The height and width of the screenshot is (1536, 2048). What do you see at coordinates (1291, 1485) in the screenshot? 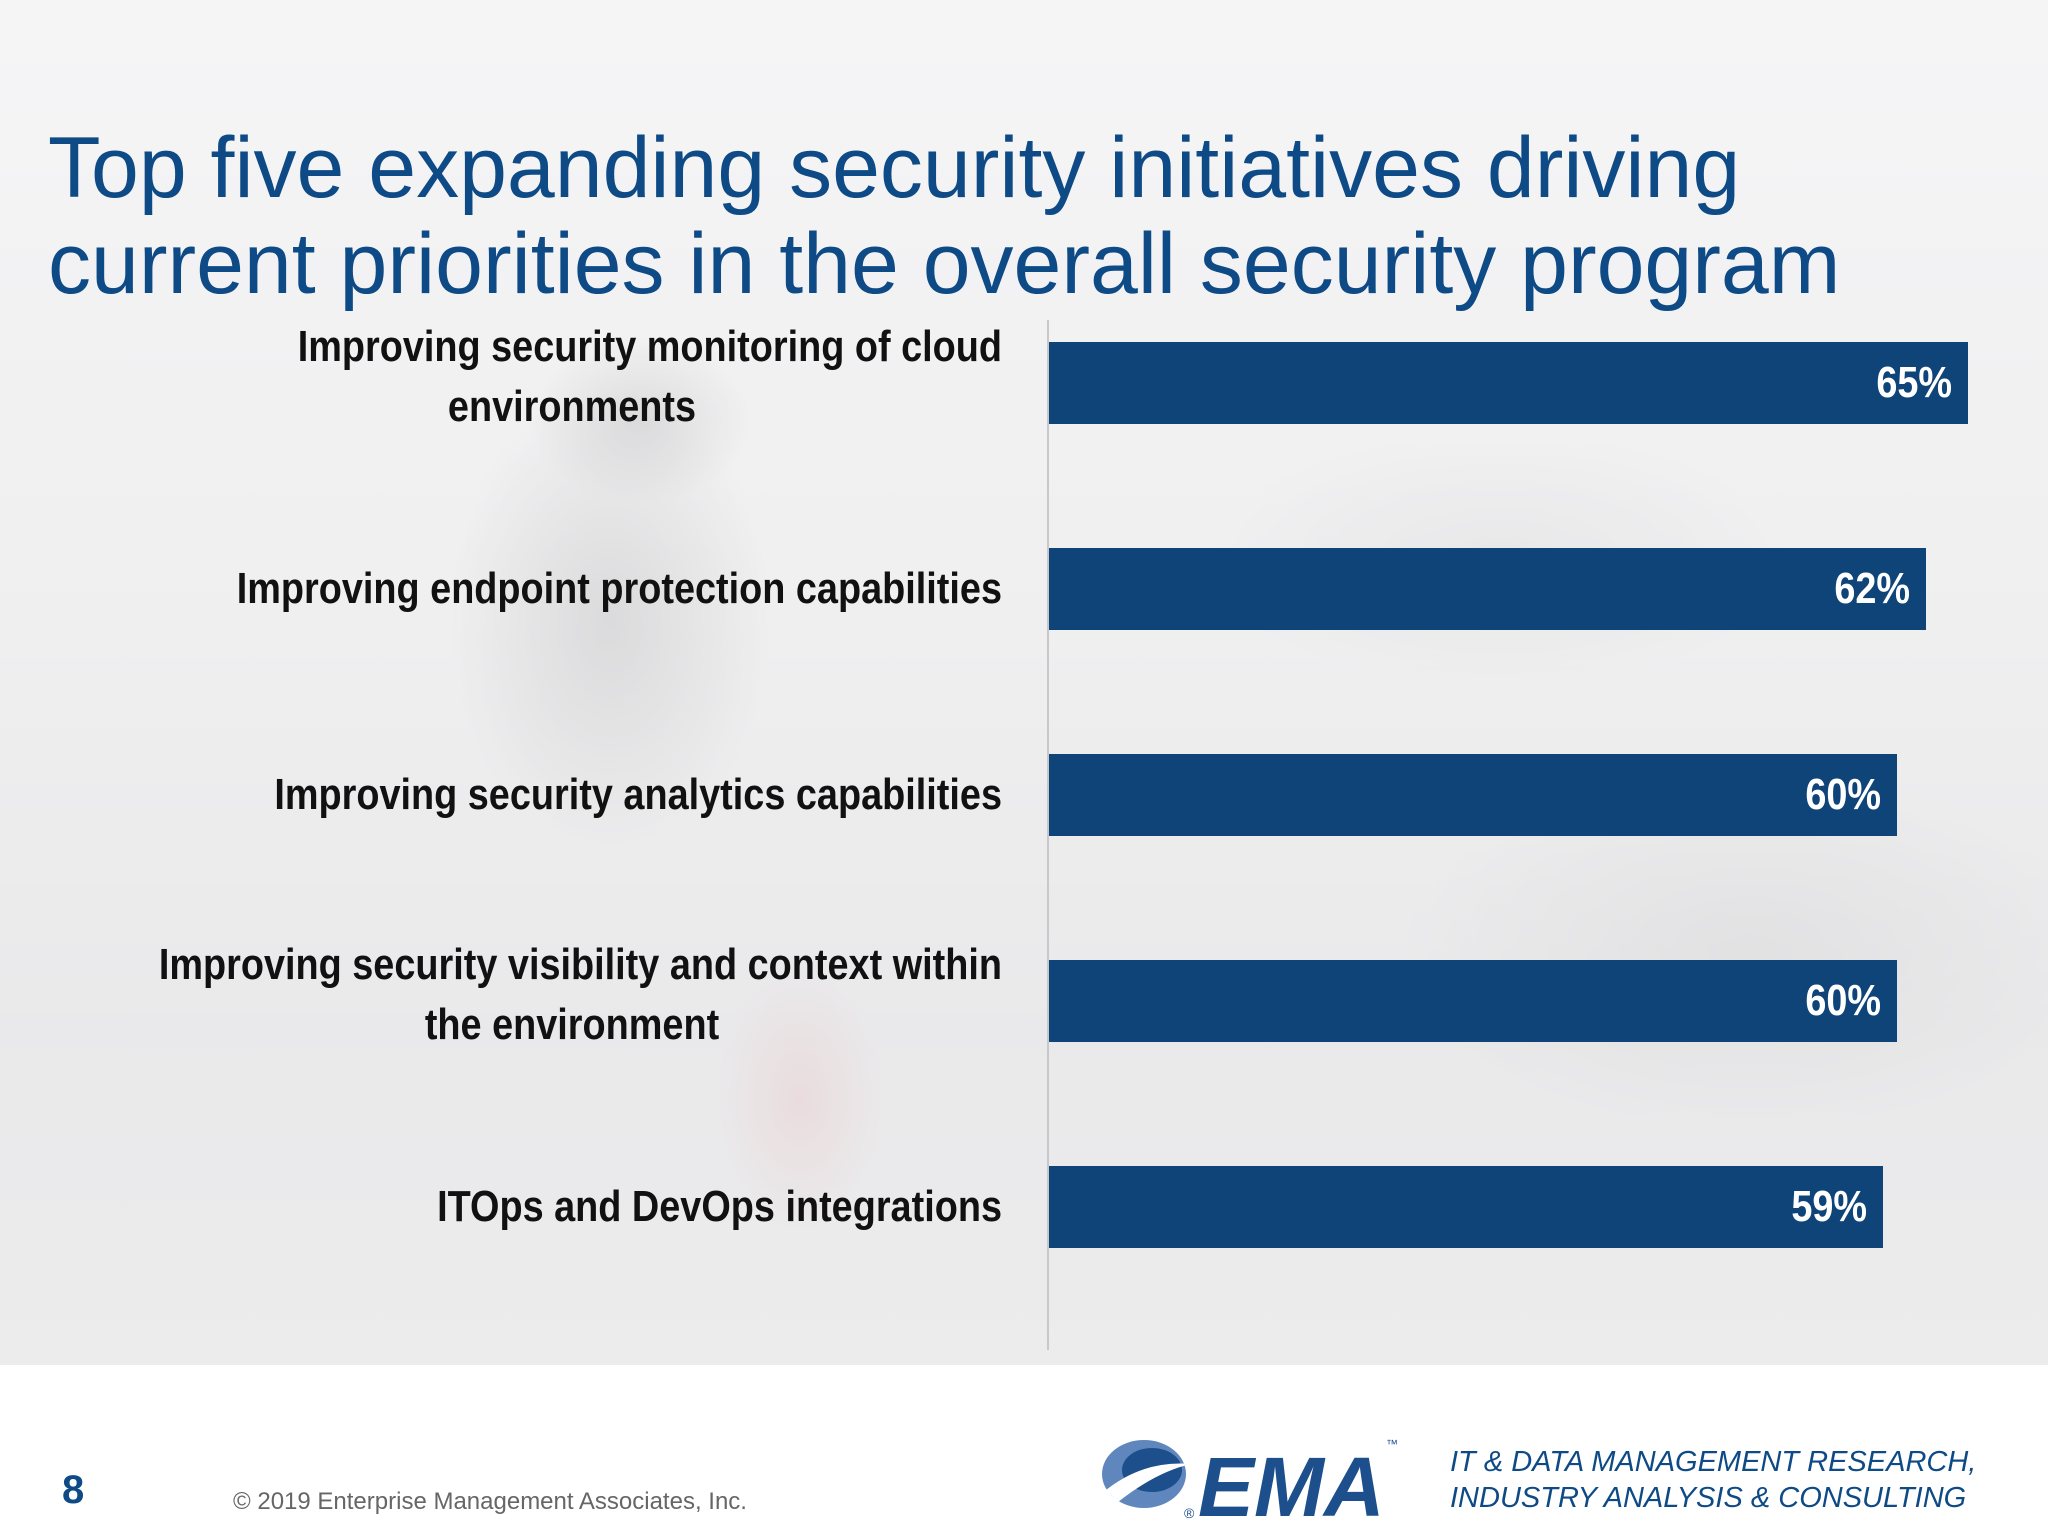
I see `ema-logo-text: EMA` at bounding box center [1291, 1485].